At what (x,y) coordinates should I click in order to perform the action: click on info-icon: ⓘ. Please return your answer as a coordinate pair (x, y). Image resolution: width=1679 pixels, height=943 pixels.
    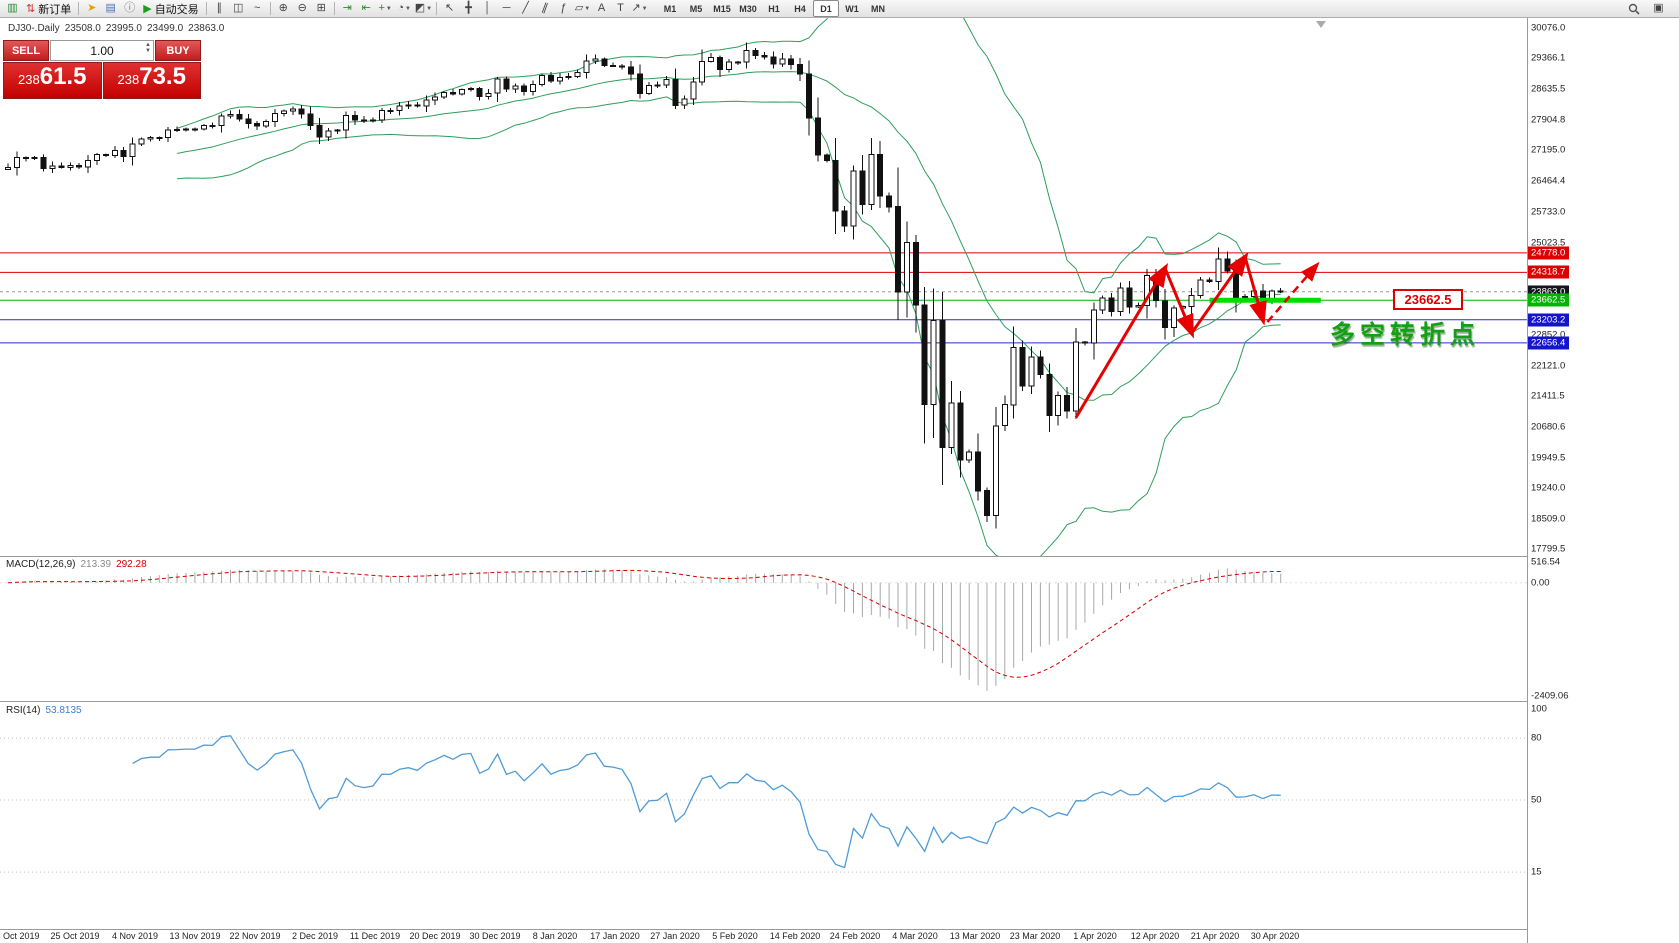
    Looking at the image, I should click on (129, 8).